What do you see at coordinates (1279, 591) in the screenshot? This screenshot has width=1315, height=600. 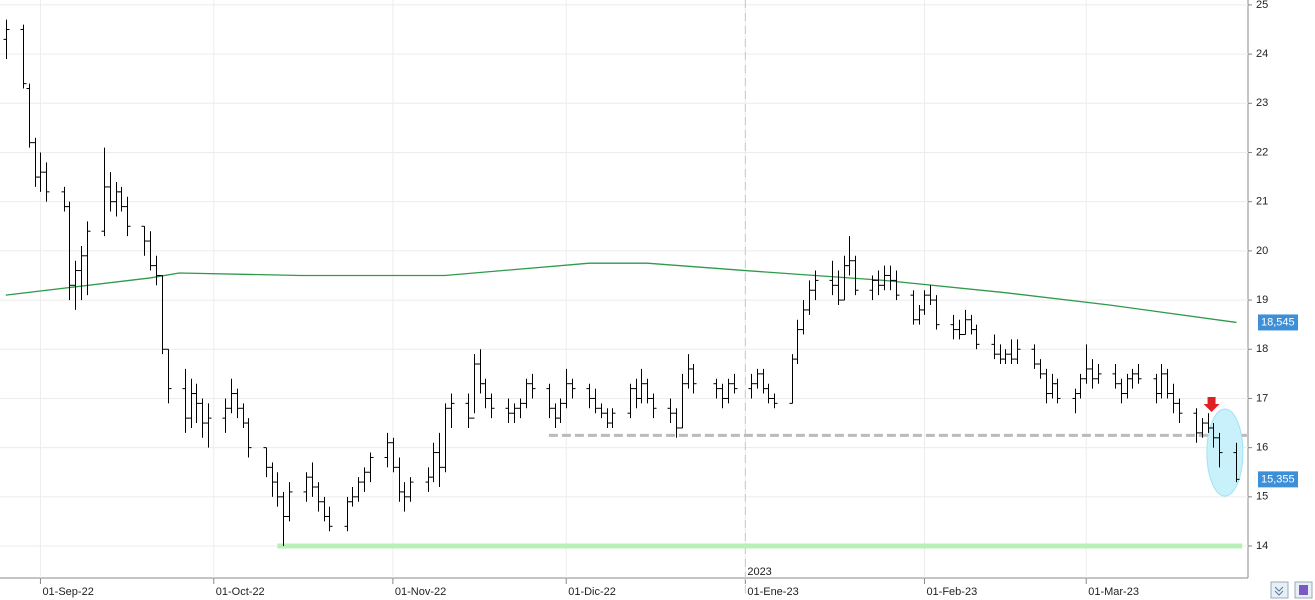 I see `zoom-icon` at bounding box center [1279, 591].